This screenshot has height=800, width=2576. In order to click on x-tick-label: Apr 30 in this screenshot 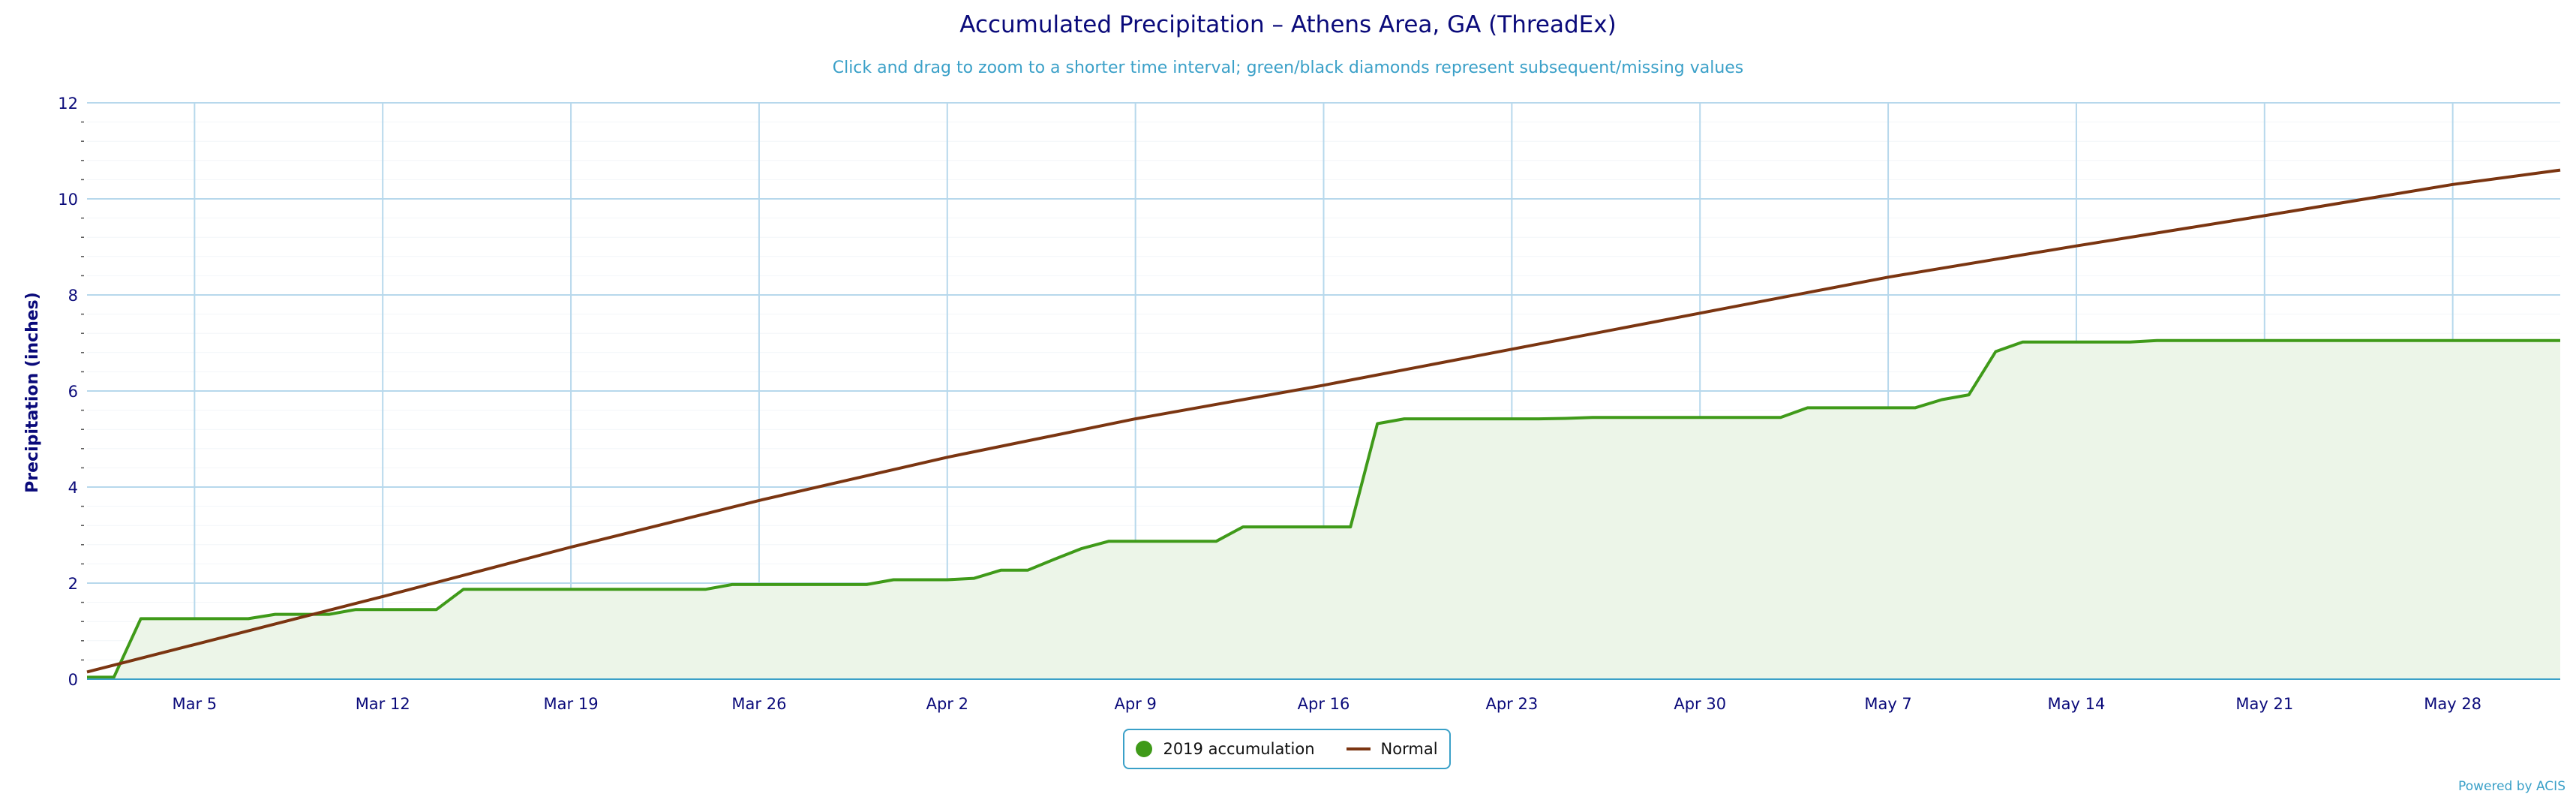, I will do `click(1700, 704)`.